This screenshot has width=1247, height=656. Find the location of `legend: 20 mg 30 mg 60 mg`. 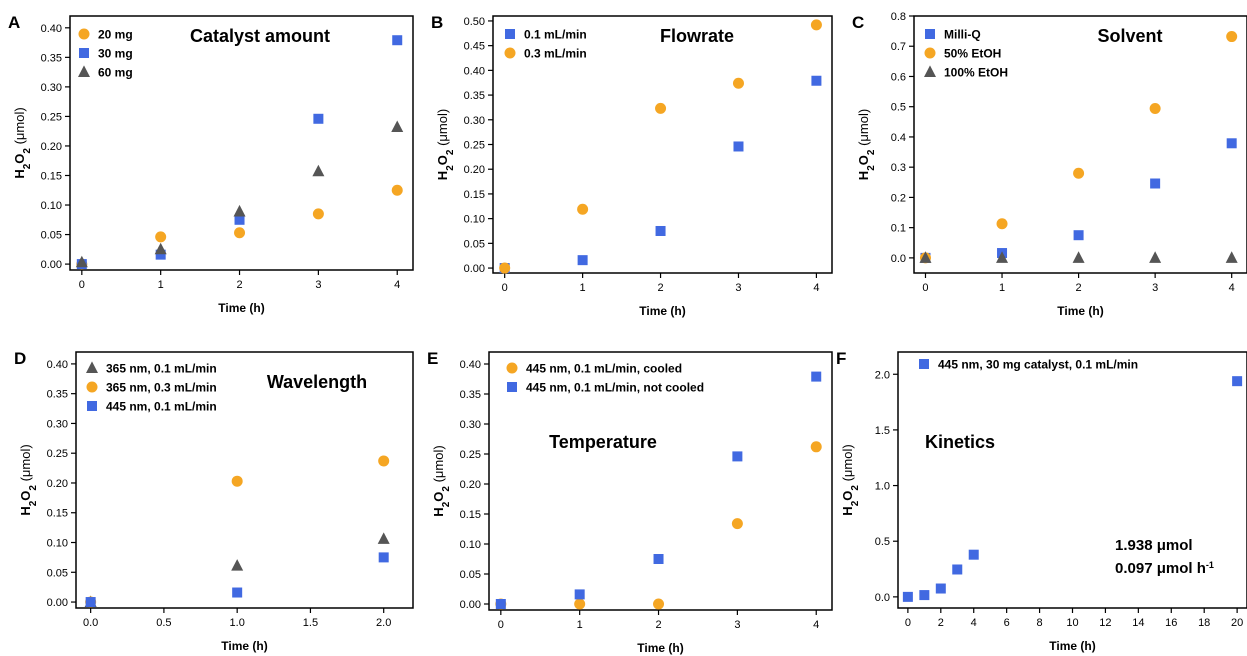

legend: 20 mg 30 mg 60 mg is located at coordinates (105, 54).